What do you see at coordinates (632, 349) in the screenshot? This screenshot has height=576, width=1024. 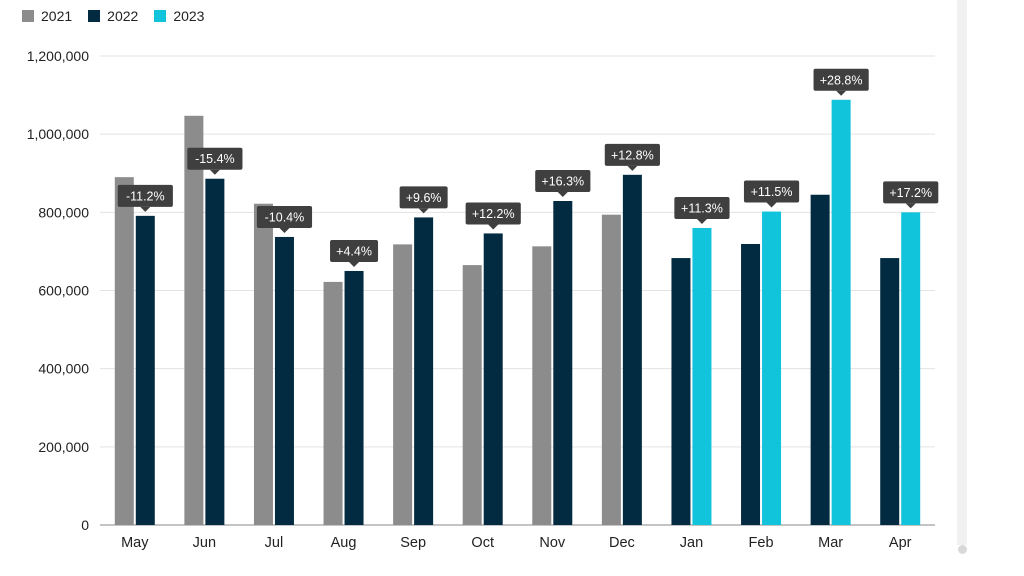 I see `bar-2022-dec` at bounding box center [632, 349].